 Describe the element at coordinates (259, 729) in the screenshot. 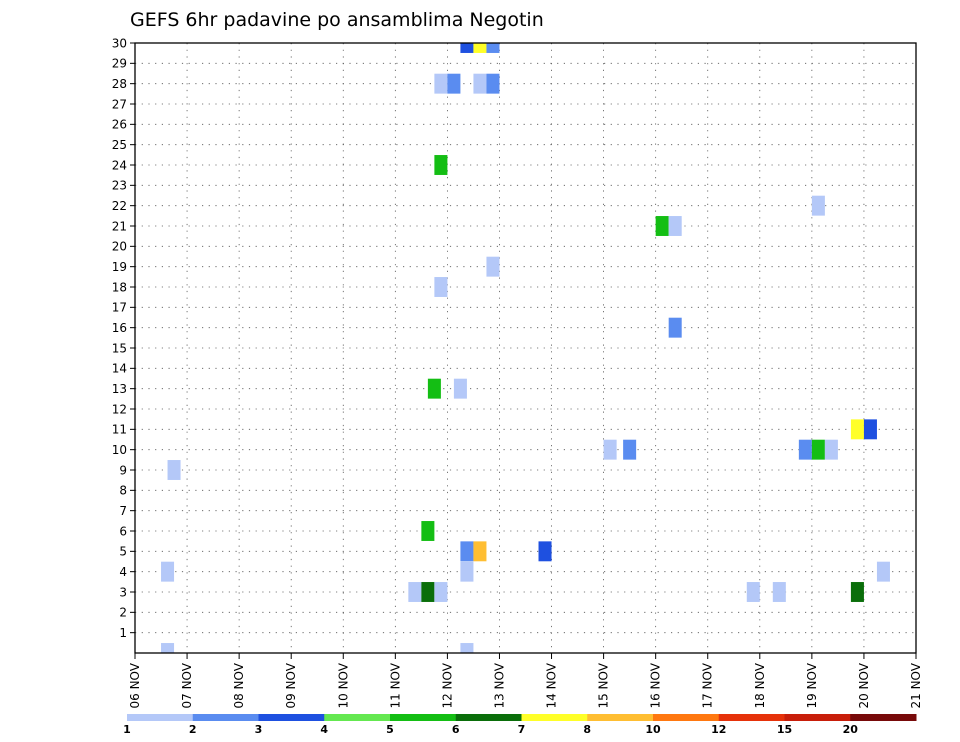

I see `color-scale-label: 3` at that location.